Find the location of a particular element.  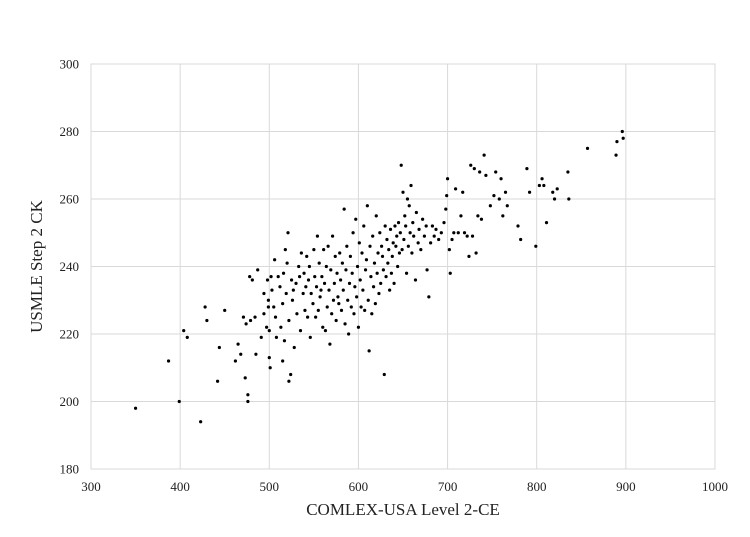

x-tick-label: 600 is located at coordinates (359, 486).